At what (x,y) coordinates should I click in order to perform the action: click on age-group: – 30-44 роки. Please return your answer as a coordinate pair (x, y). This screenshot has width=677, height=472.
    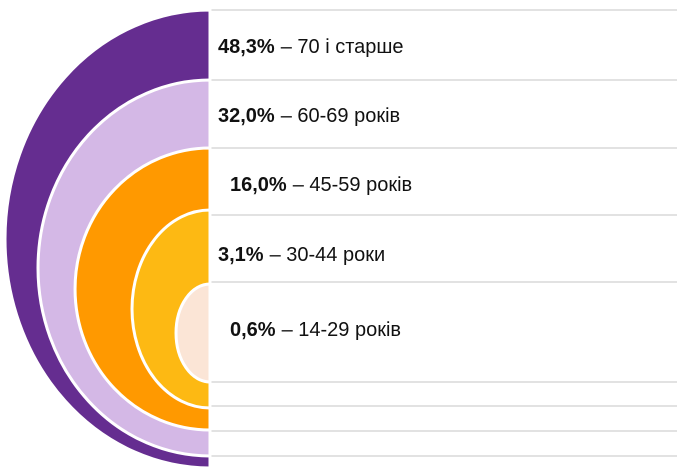
    Looking at the image, I should click on (328, 255).